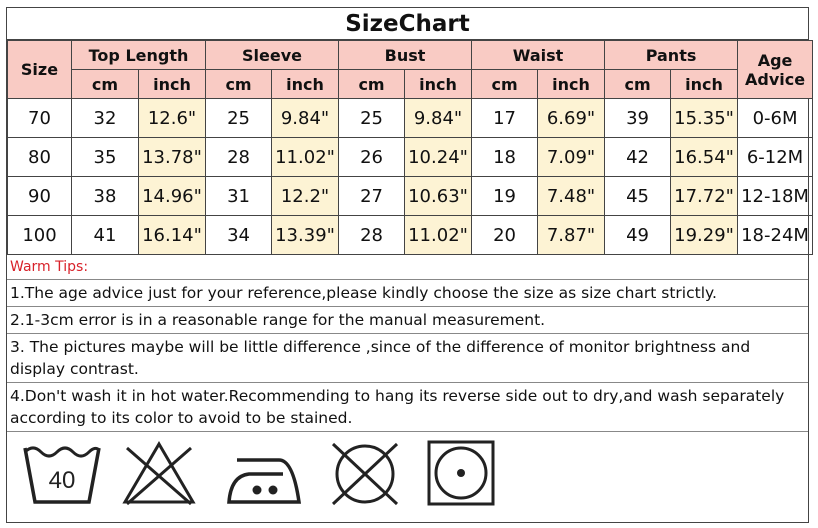 The width and height of the screenshot is (818, 528). I want to click on cell-top-cm: 35, so click(105, 157).